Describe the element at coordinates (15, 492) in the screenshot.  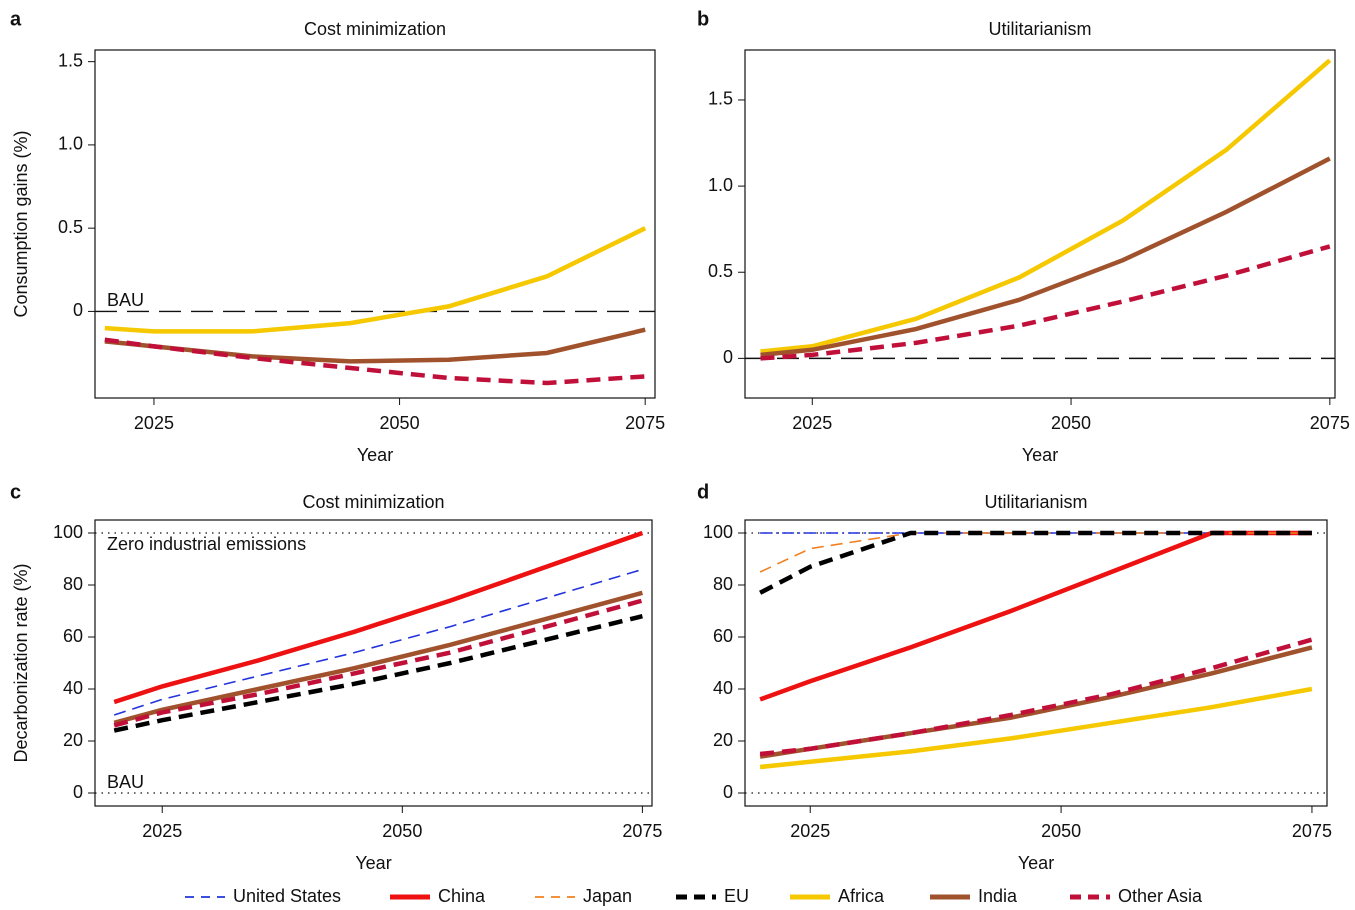
I see `panel-letter: c` at that location.